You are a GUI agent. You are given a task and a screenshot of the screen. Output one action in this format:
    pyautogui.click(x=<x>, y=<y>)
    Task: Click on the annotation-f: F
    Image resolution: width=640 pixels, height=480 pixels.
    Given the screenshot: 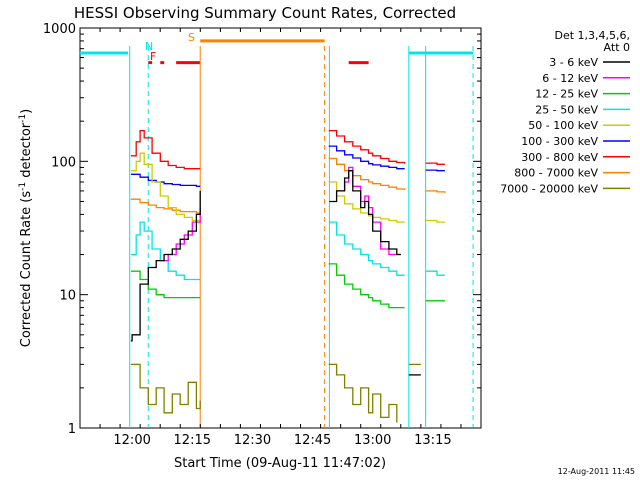 What is the action you would take?
    pyautogui.click(x=153, y=56)
    